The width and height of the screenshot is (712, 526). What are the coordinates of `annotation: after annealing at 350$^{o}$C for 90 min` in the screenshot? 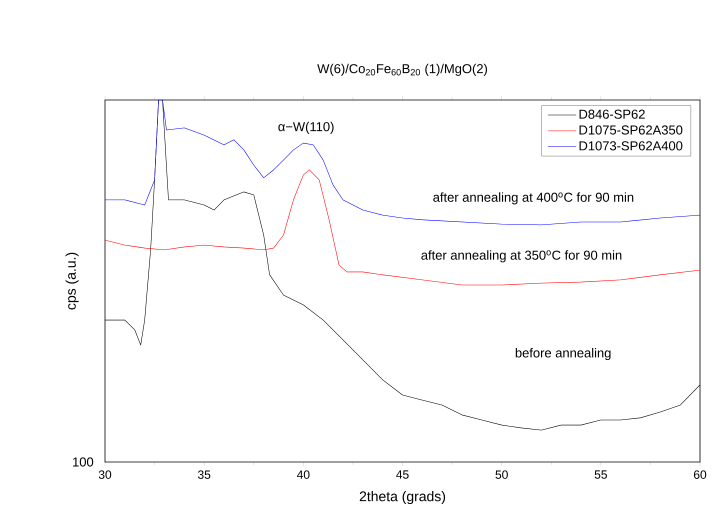 It's located at (521, 256).